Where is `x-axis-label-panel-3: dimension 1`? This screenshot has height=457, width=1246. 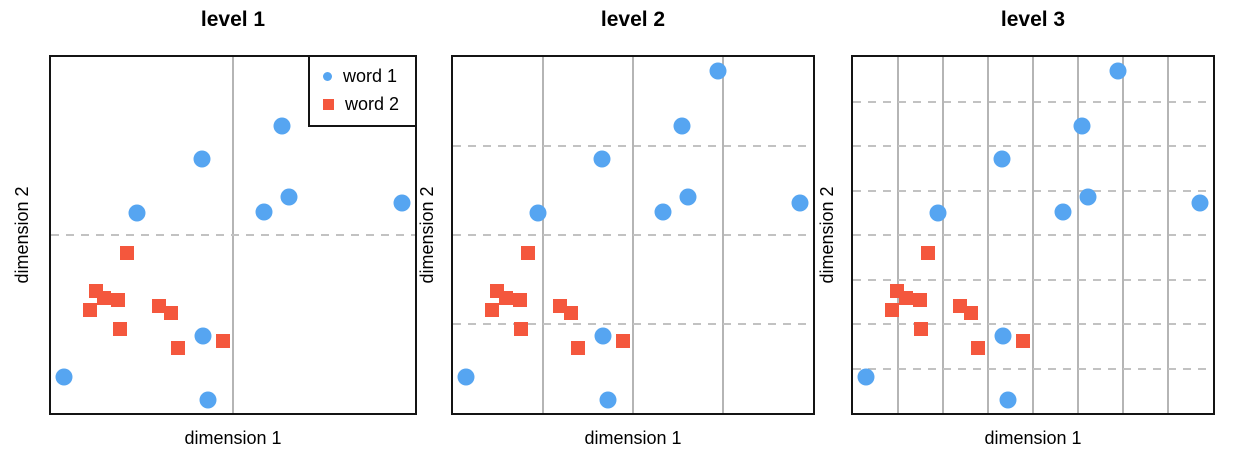
x-axis-label-panel-3: dimension 1 is located at coordinates (1033, 438).